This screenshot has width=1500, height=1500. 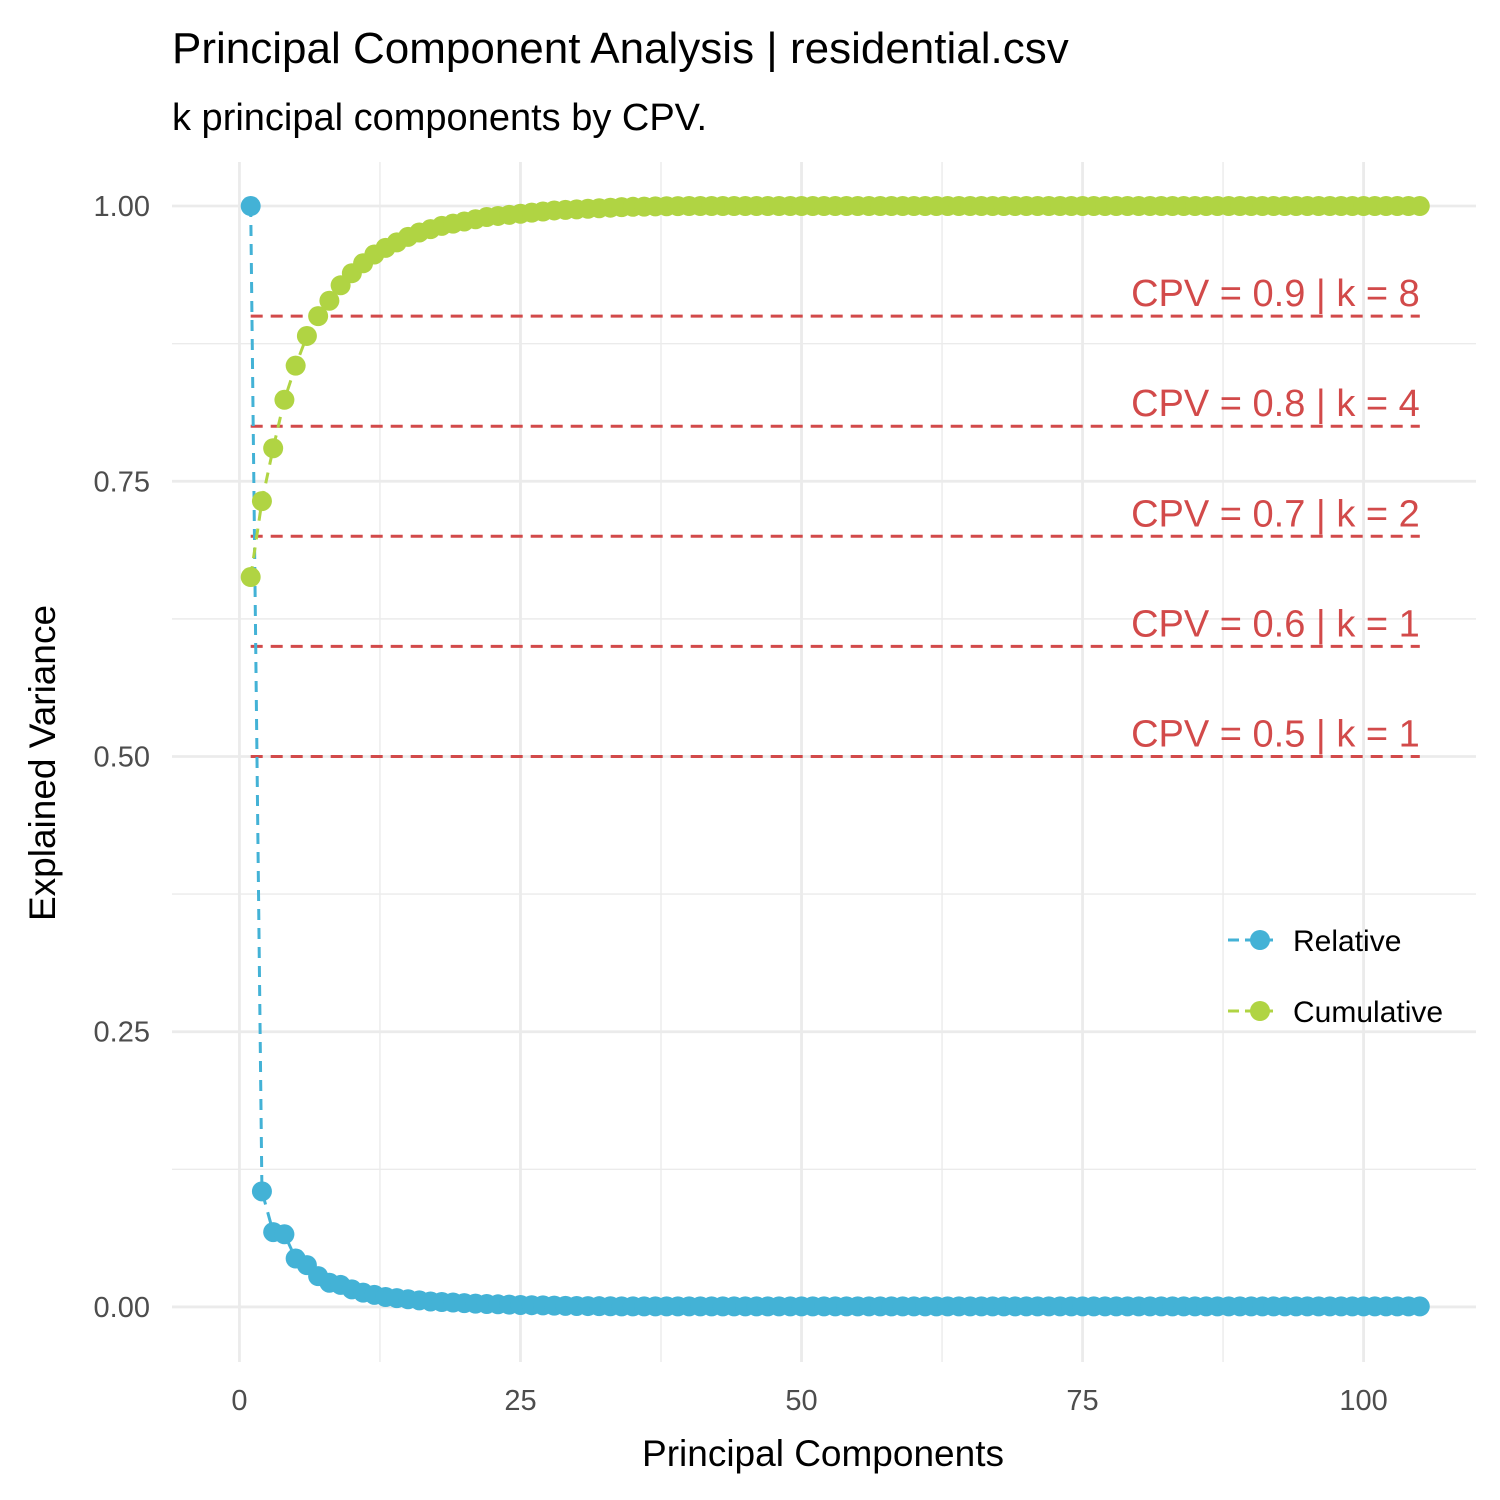 I want to click on y-tick-label: 0.00, so click(x=122, y=1308).